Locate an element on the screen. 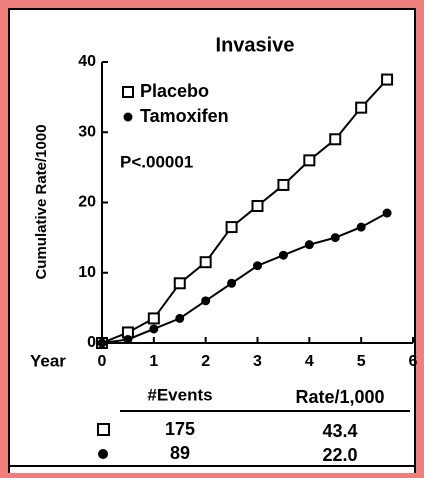  y-tick-label: 10 is located at coordinates (87, 272).